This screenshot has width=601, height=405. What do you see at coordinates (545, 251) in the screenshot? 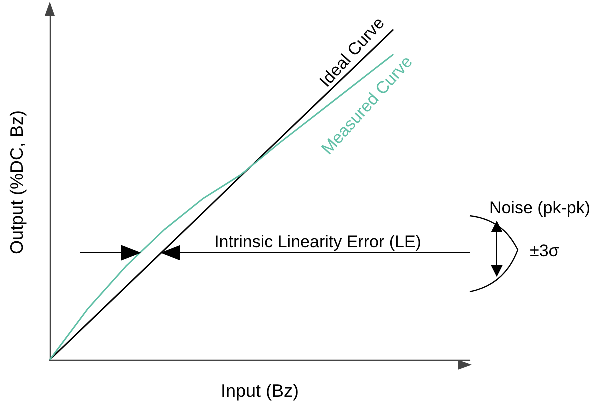
I see `text: ±3σ` at bounding box center [545, 251].